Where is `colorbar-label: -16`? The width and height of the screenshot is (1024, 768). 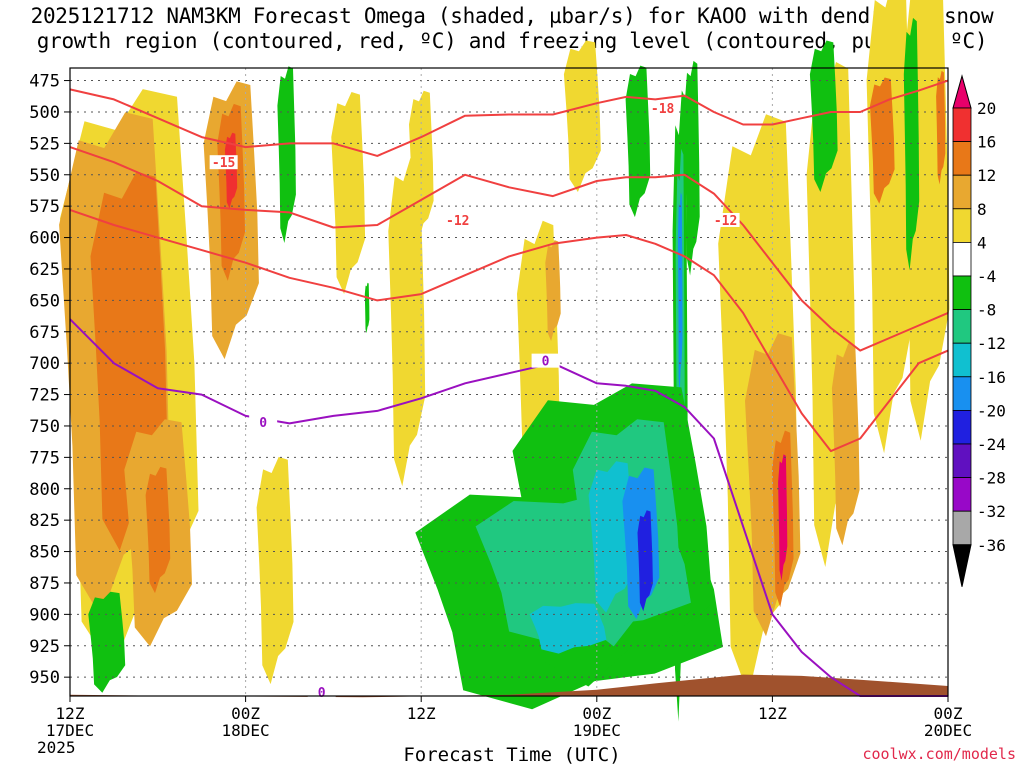 colorbar-label: -16 is located at coordinates (991, 377).